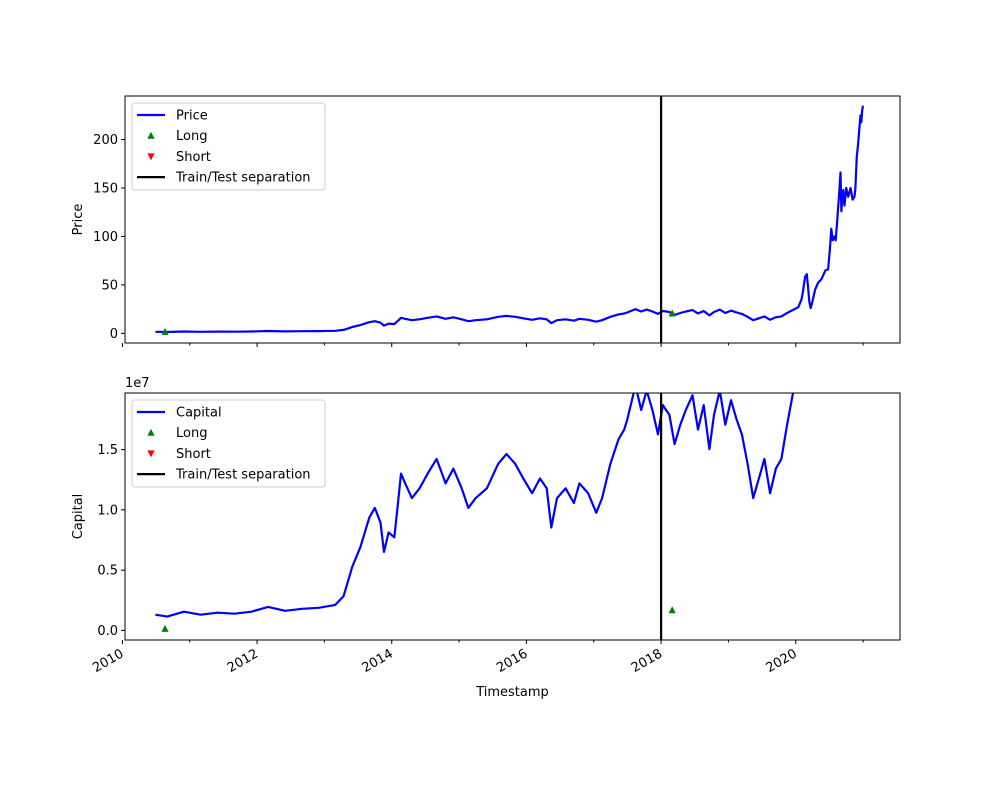  Describe the element at coordinates (199, 413) in the screenshot. I see `legend-label: Capital` at that location.